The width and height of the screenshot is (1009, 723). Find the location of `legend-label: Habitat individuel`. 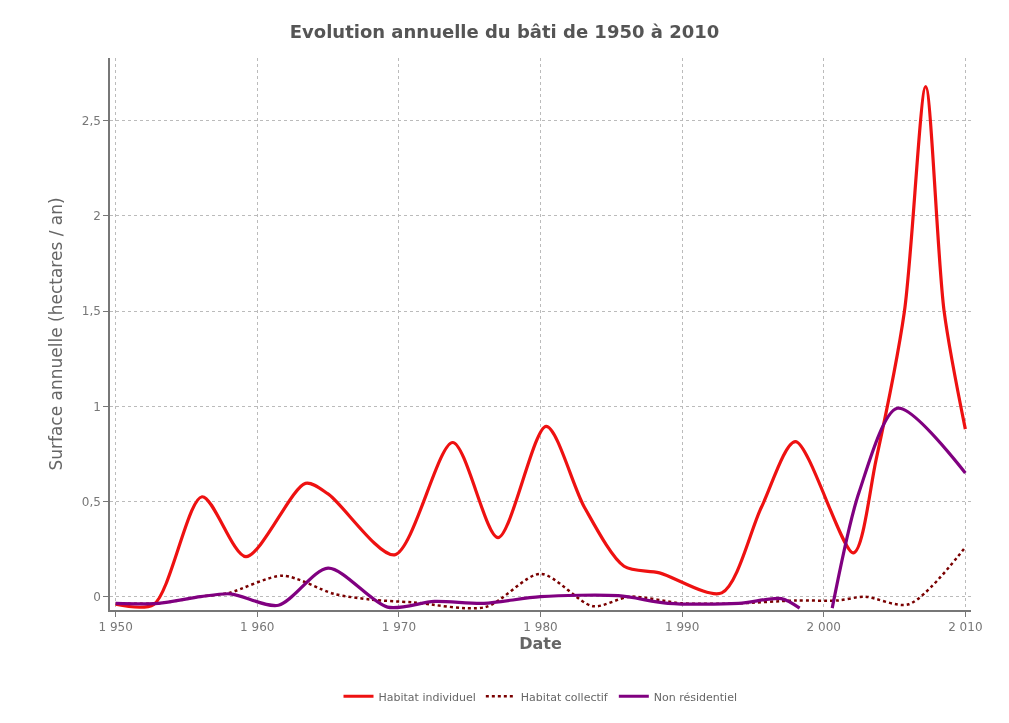

legend-label: Habitat individuel is located at coordinates (427, 697).